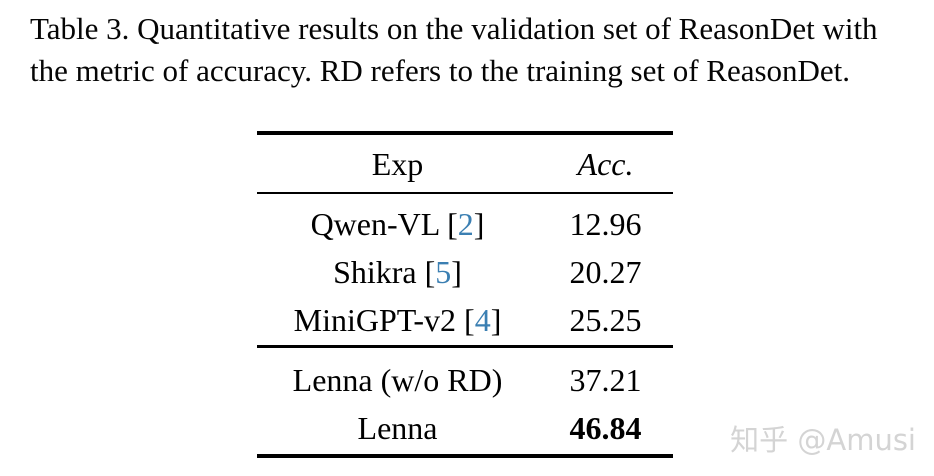  What do you see at coordinates (375, 320) in the screenshot?
I see `method-label: MiniGPT-v2` at bounding box center [375, 320].